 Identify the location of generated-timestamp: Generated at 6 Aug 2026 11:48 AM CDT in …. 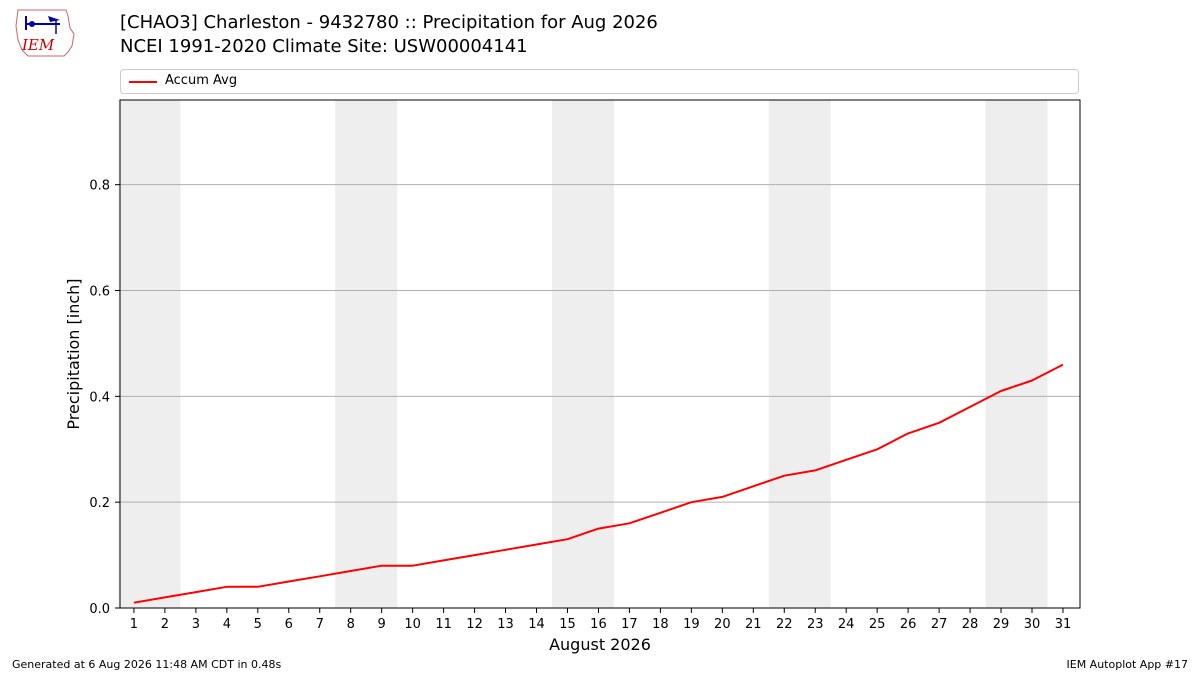
(147, 664).